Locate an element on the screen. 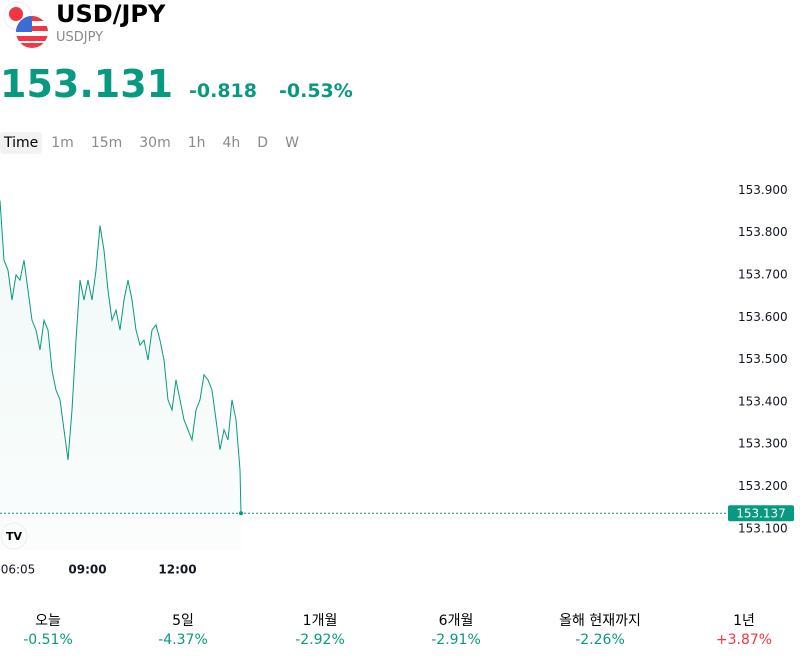  flags is located at coordinates (25, 24).